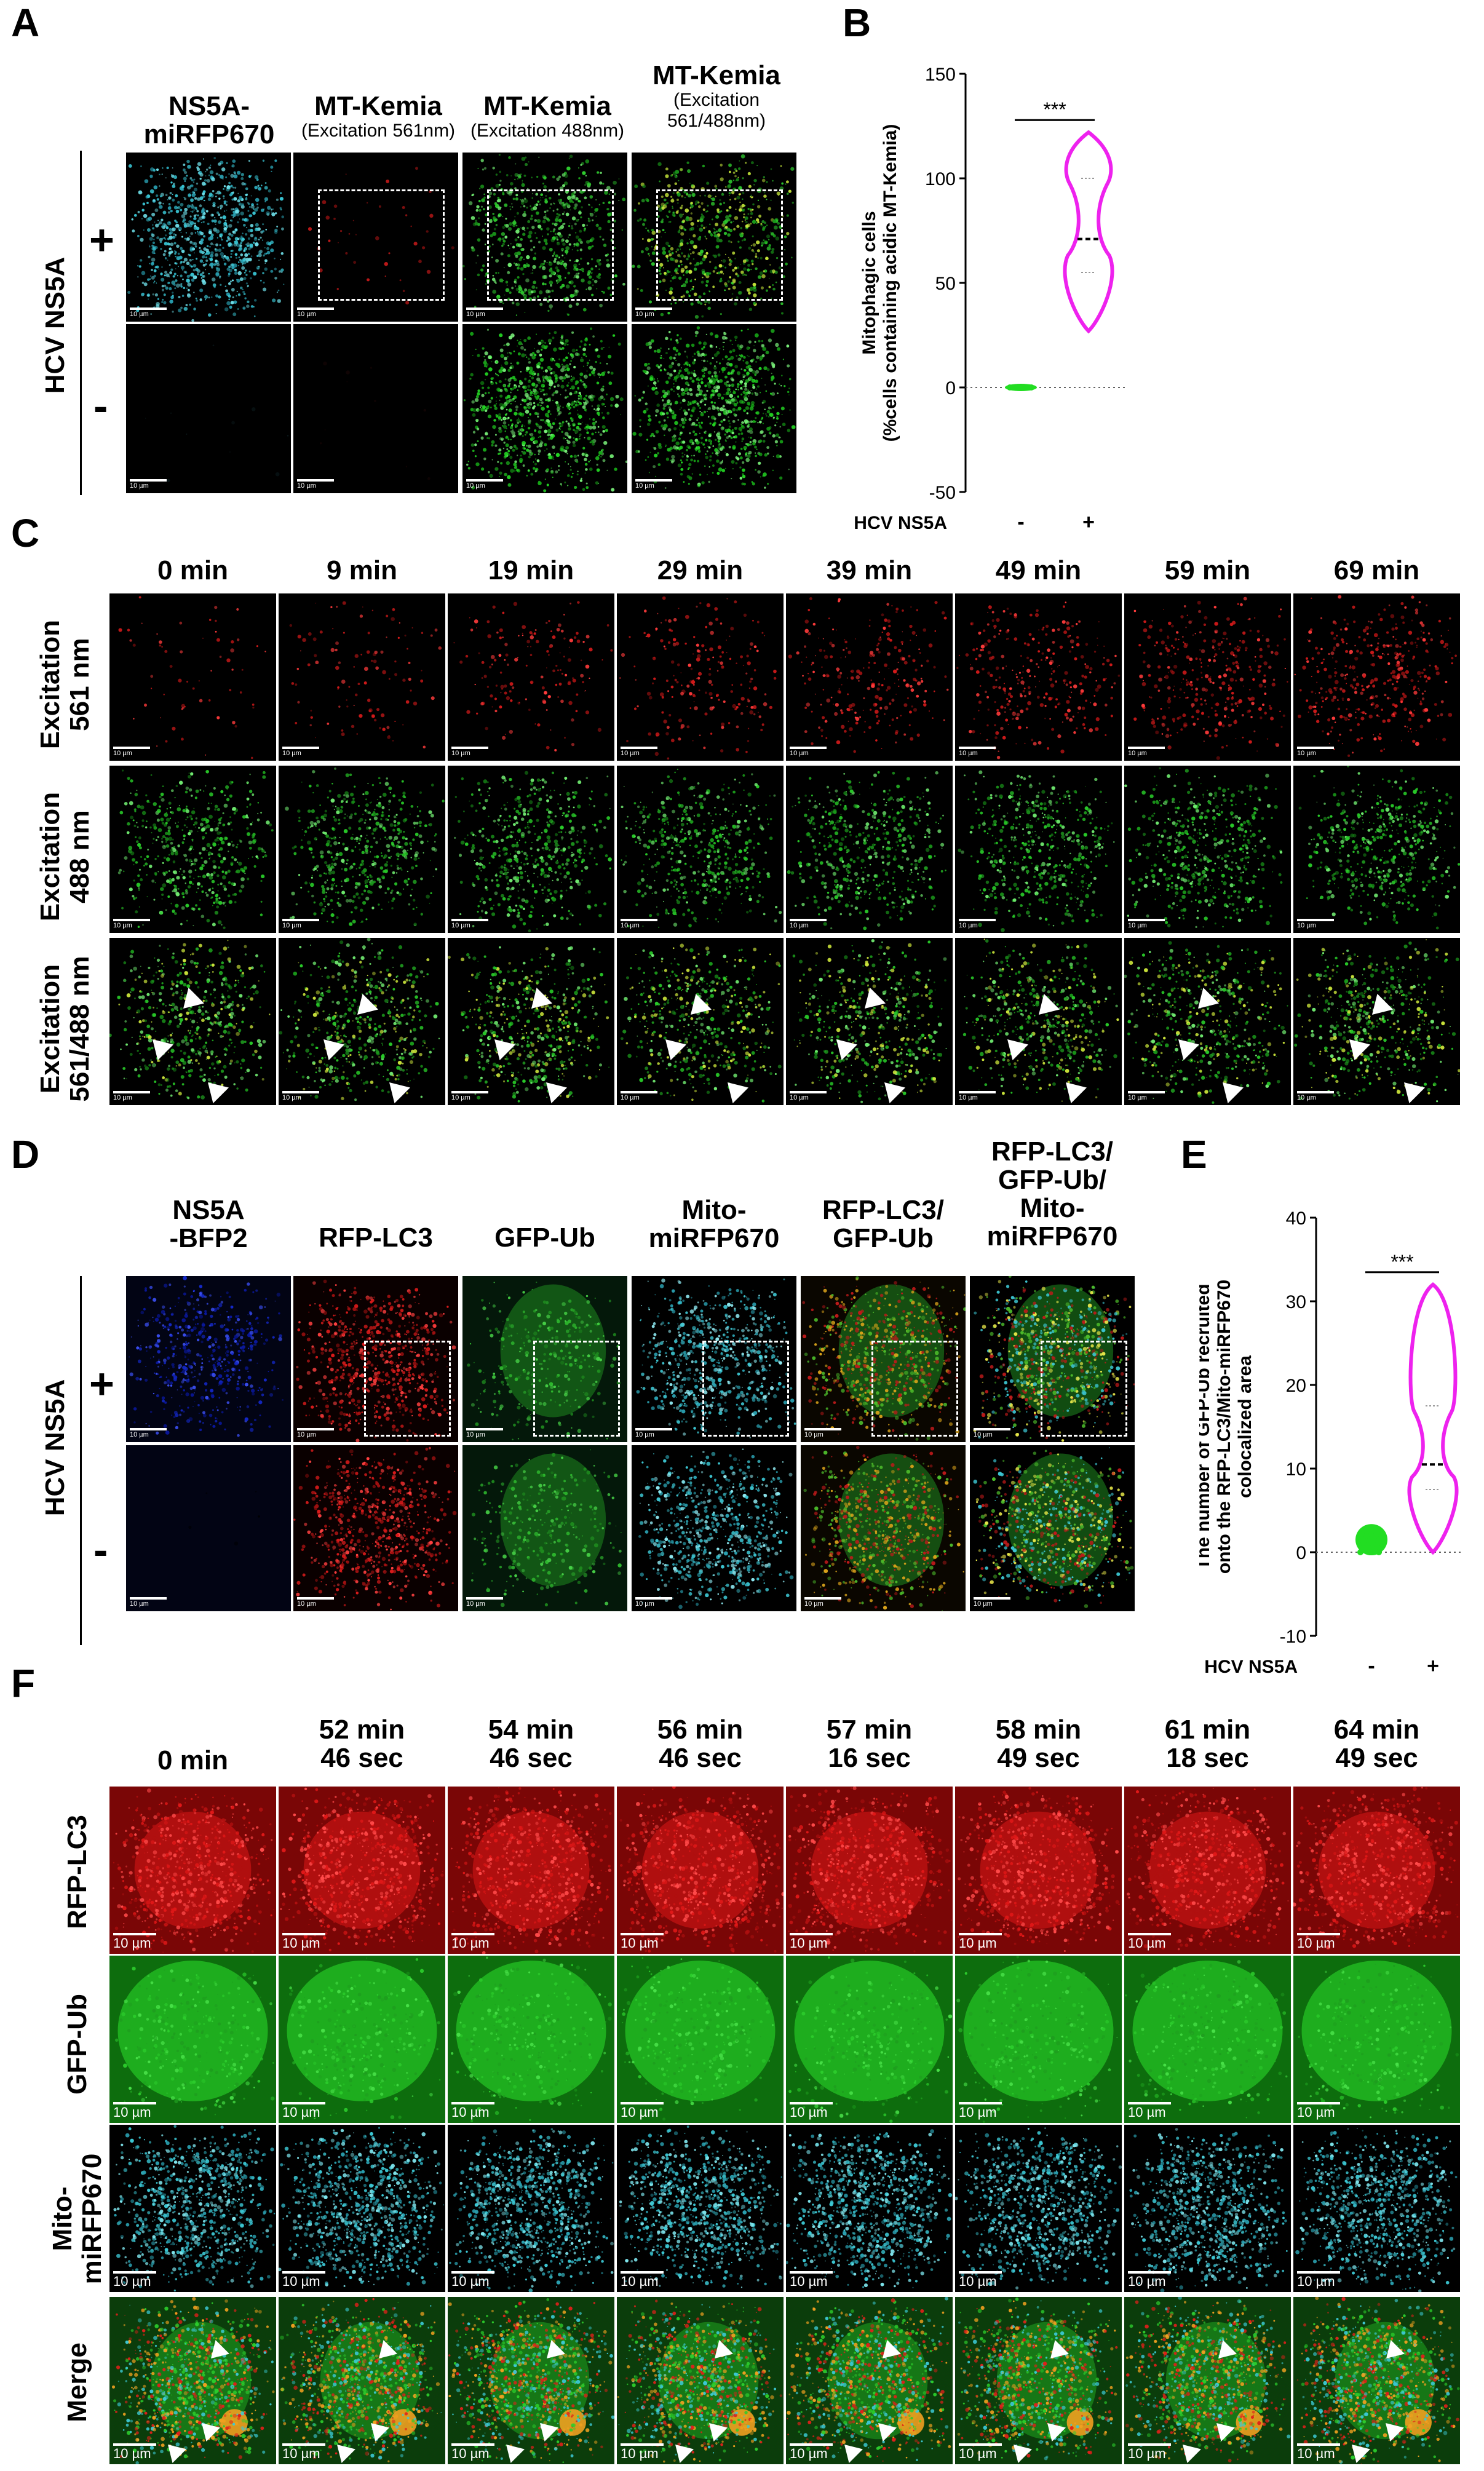 The width and height of the screenshot is (1484, 2471). Describe the element at coordinates (531, 1022) in the screenshot. I see `c-image-r3-c3: 10 µm` at that location.